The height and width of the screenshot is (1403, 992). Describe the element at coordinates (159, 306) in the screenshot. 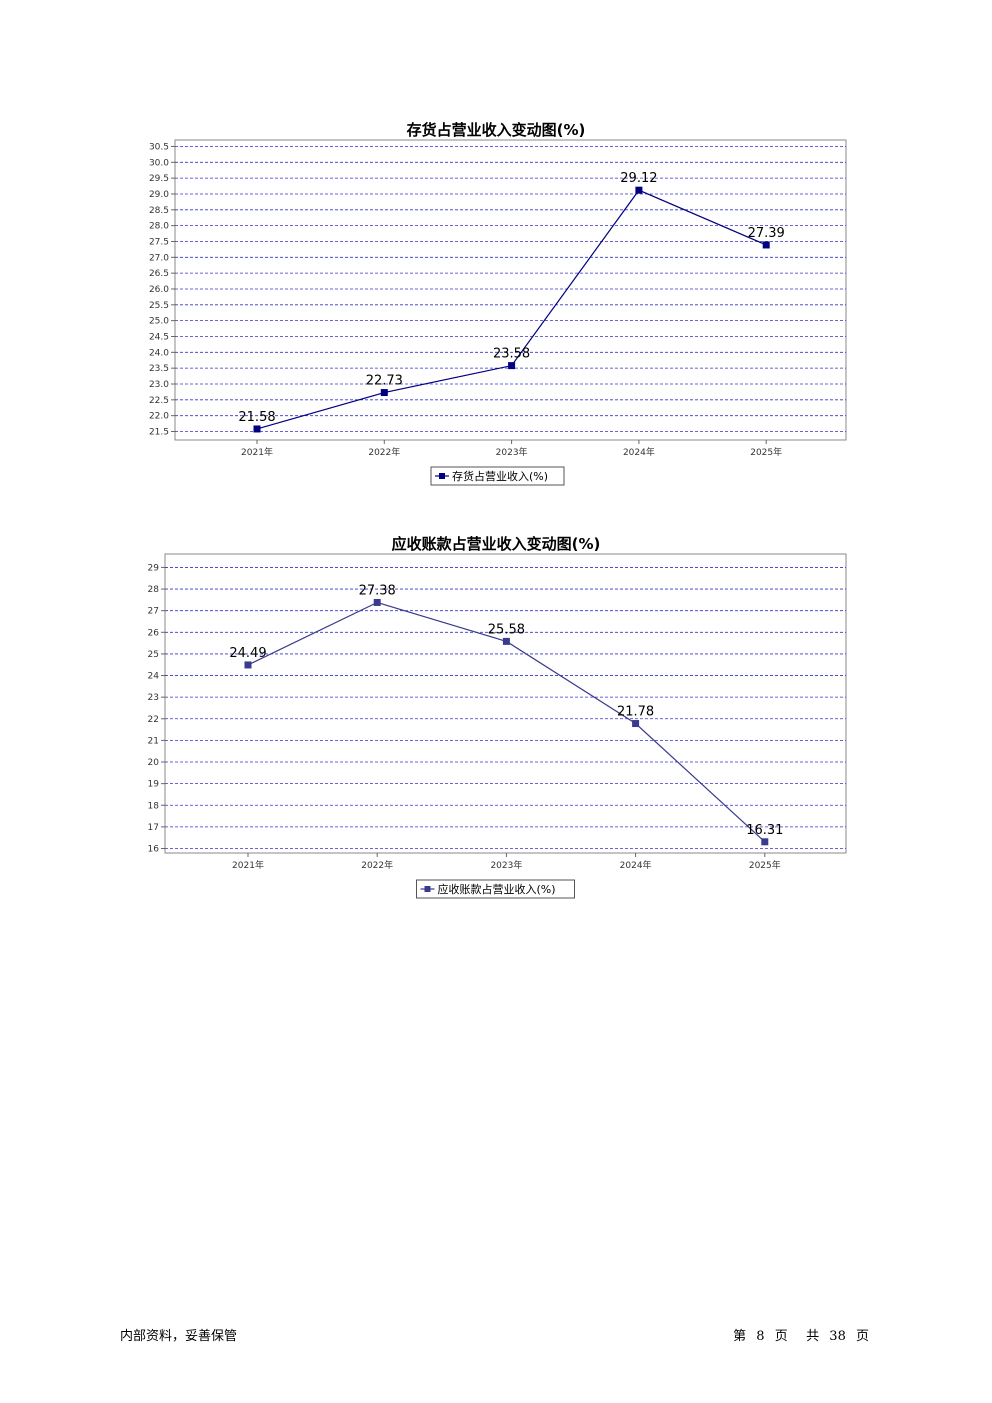

I see `y-tick-label: 25.5` at that location.